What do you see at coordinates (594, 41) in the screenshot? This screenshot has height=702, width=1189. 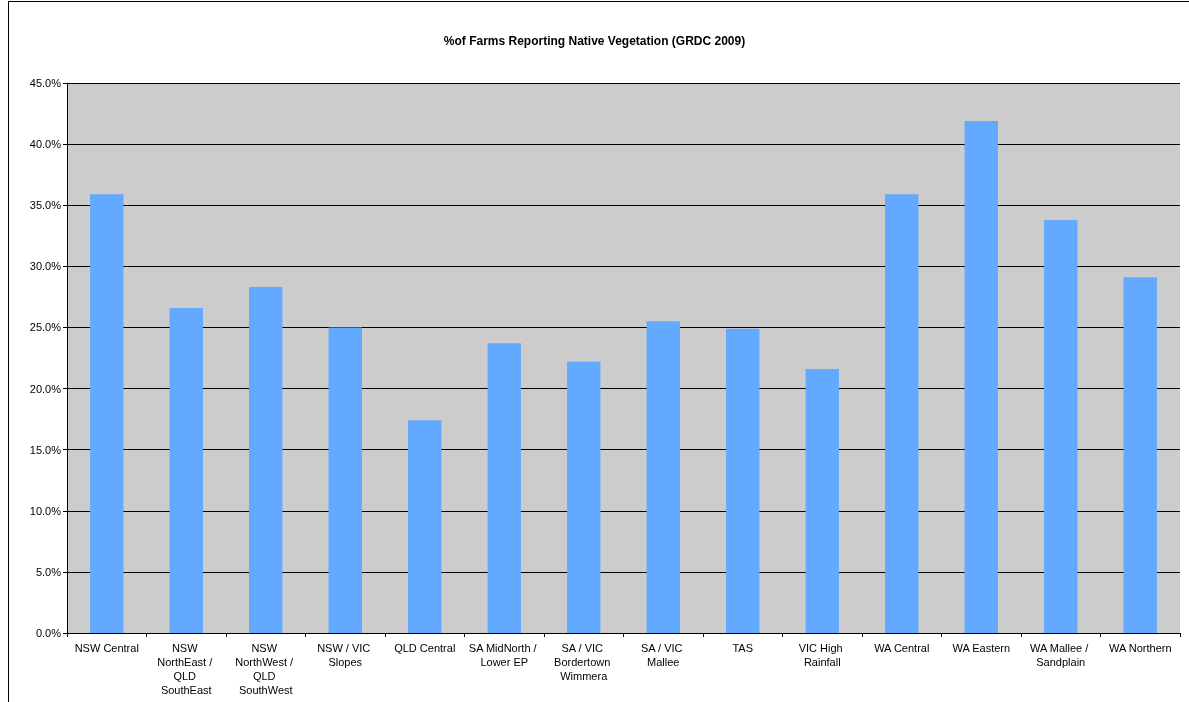 I see `chart-title: %of Farms Reporting Native Vegetation (GRDC 2009)` at bounding box center [594, 41].